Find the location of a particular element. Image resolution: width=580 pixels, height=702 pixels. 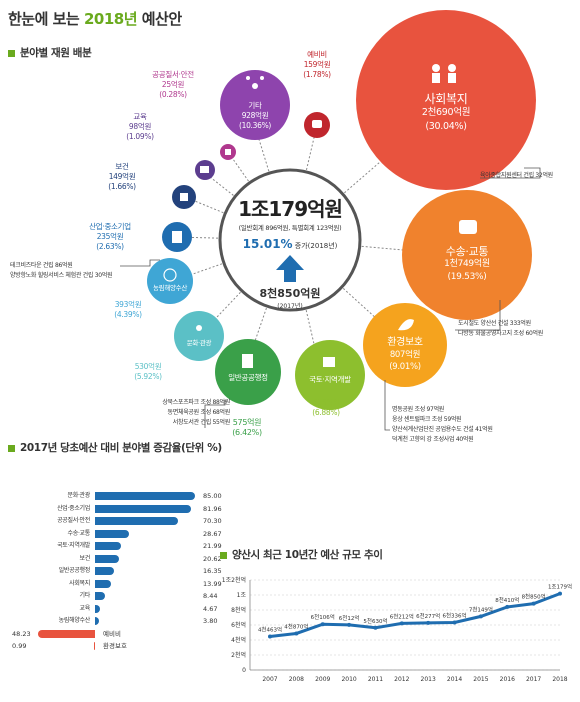

label-agri: 농림해양수산 is located at coordinates (170, 288).